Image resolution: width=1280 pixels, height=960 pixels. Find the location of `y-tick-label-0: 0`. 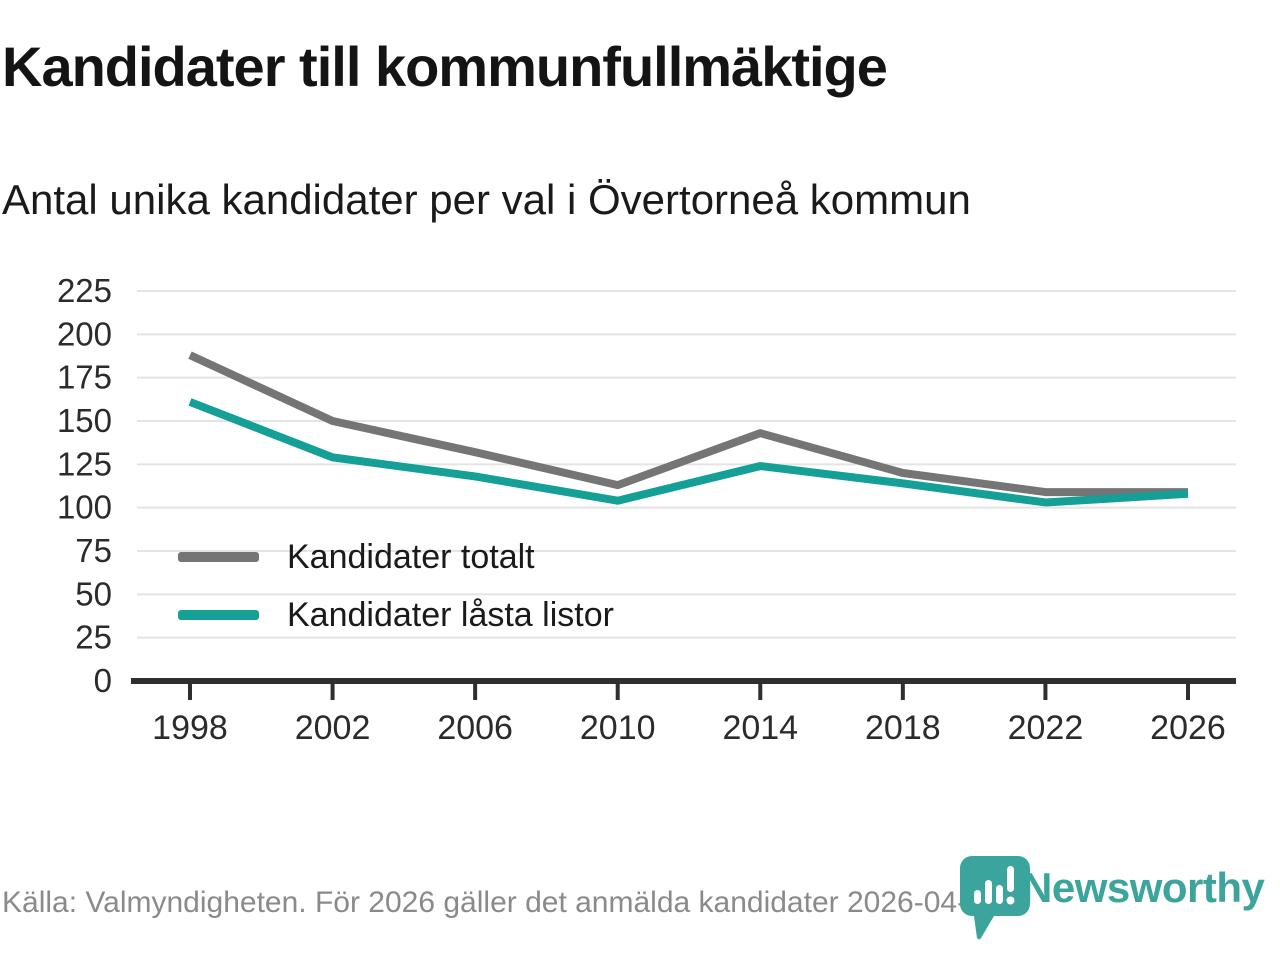

y-tick-label-0: 0 is located at coordinates (103, 680).